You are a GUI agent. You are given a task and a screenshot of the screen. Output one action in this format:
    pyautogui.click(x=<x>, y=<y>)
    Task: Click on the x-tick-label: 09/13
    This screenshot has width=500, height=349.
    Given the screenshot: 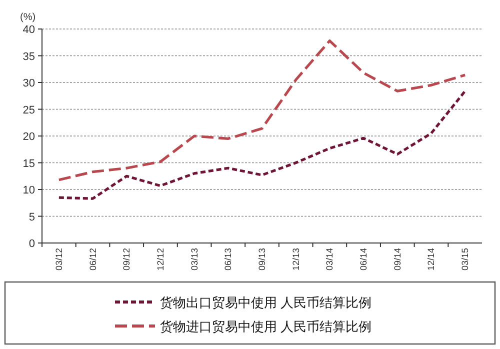 What is the action you would take?
    pyautogui.click(x=262, y=259)
    